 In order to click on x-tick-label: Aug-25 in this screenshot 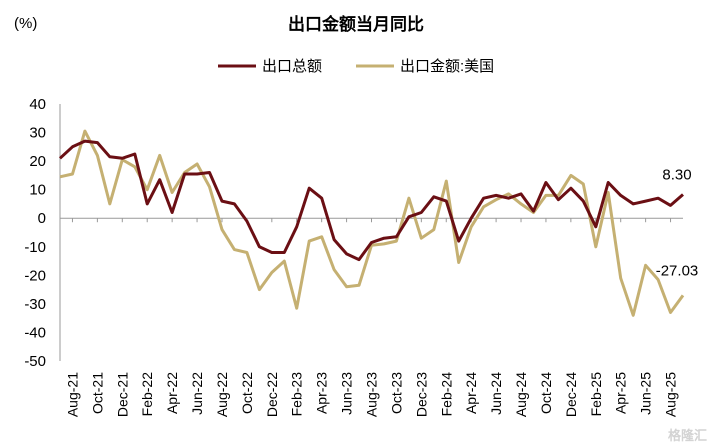, I will do `click(671, 394)`.